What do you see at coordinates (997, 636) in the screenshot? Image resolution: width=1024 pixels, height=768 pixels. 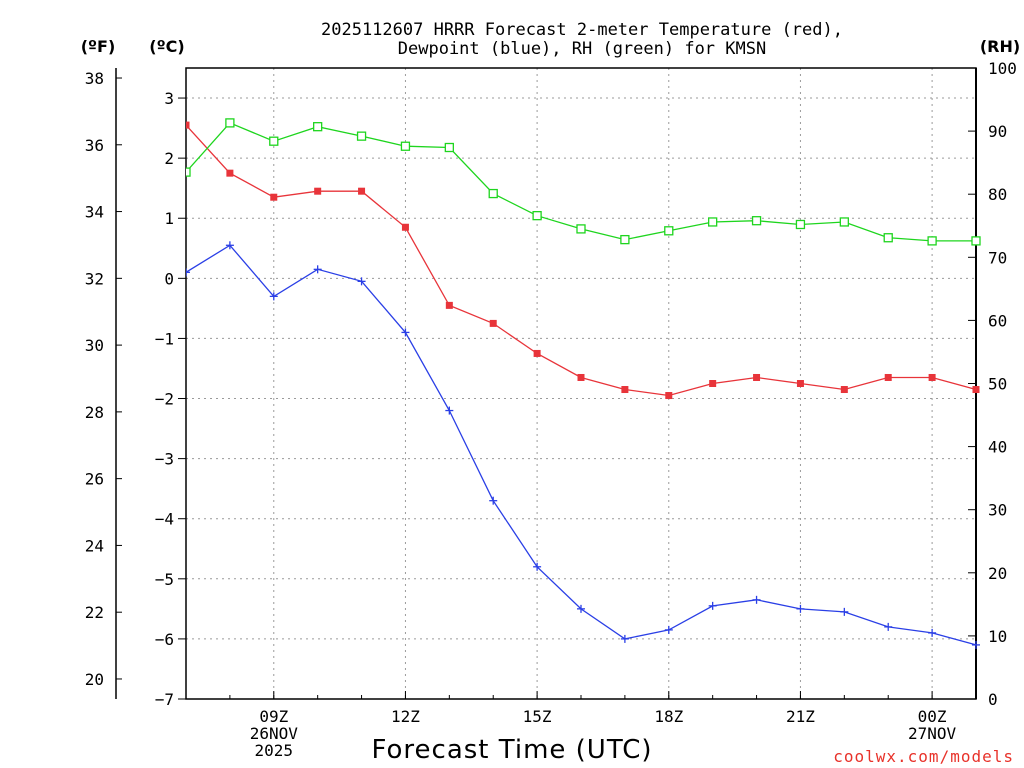 I see `rh-tick-label: 10` at bounding box center [997, 636].